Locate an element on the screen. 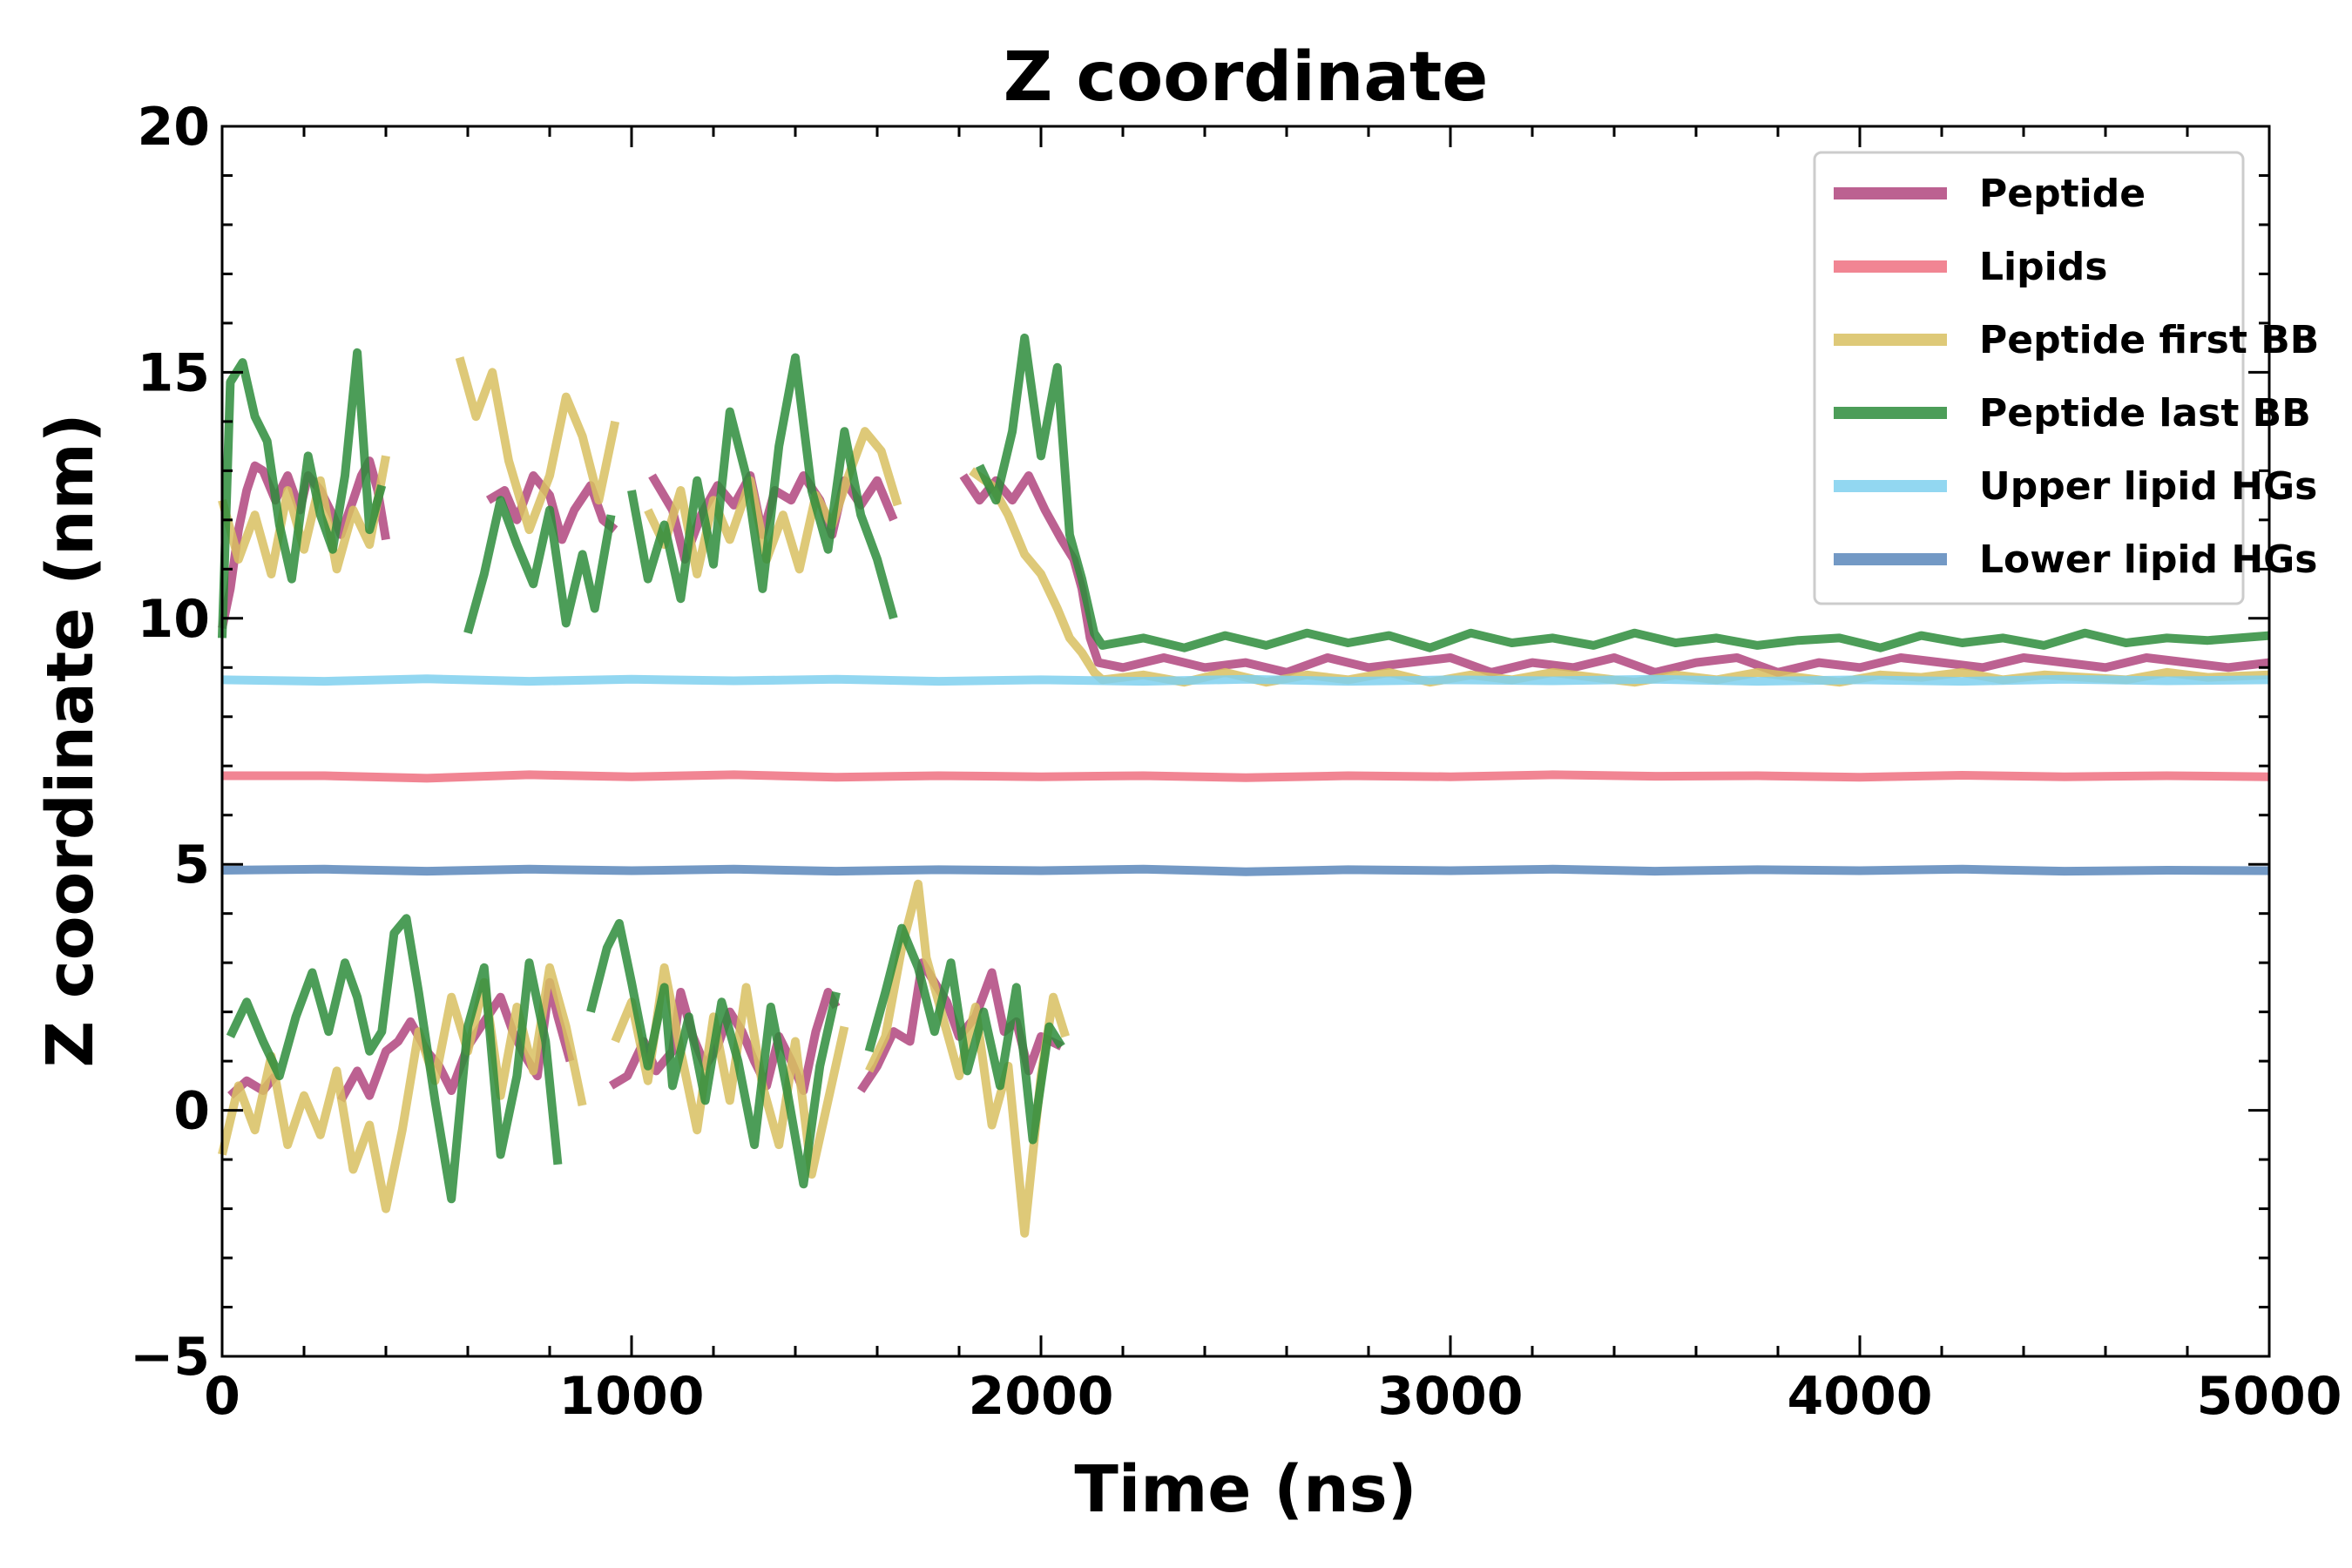  x-tick-label: 0 is located at coordinates (222, 1396).